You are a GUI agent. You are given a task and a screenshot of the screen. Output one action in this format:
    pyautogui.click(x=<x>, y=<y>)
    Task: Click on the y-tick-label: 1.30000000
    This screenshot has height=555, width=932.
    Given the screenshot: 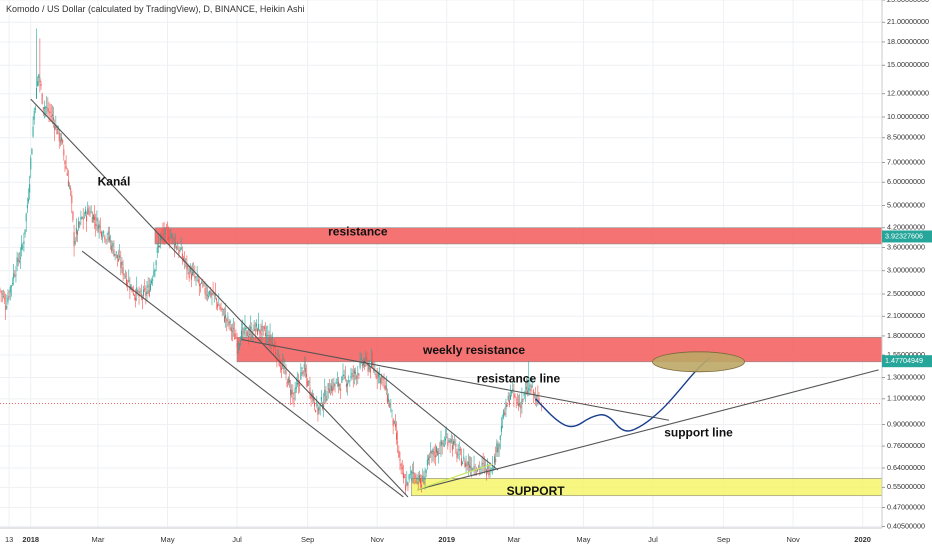 What is the action you would take?
    pyautogui.click(x=906, y=376)
    